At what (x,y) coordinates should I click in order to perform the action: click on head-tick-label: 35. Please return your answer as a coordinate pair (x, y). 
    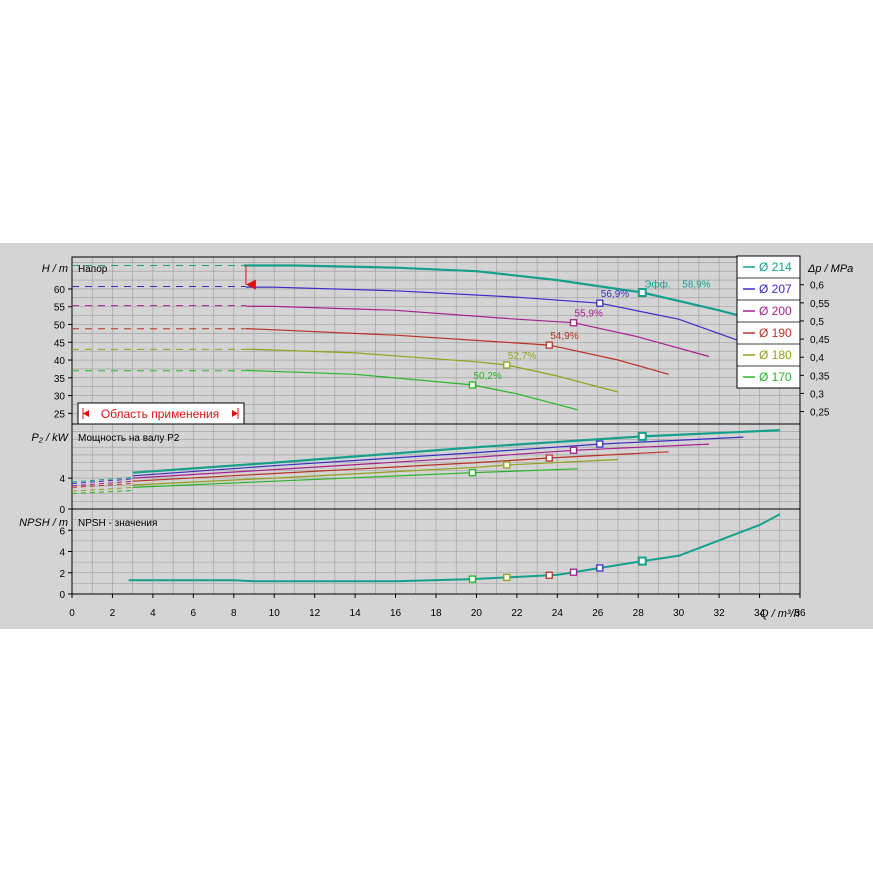
    Looking at the image, I should click on (60, 379).